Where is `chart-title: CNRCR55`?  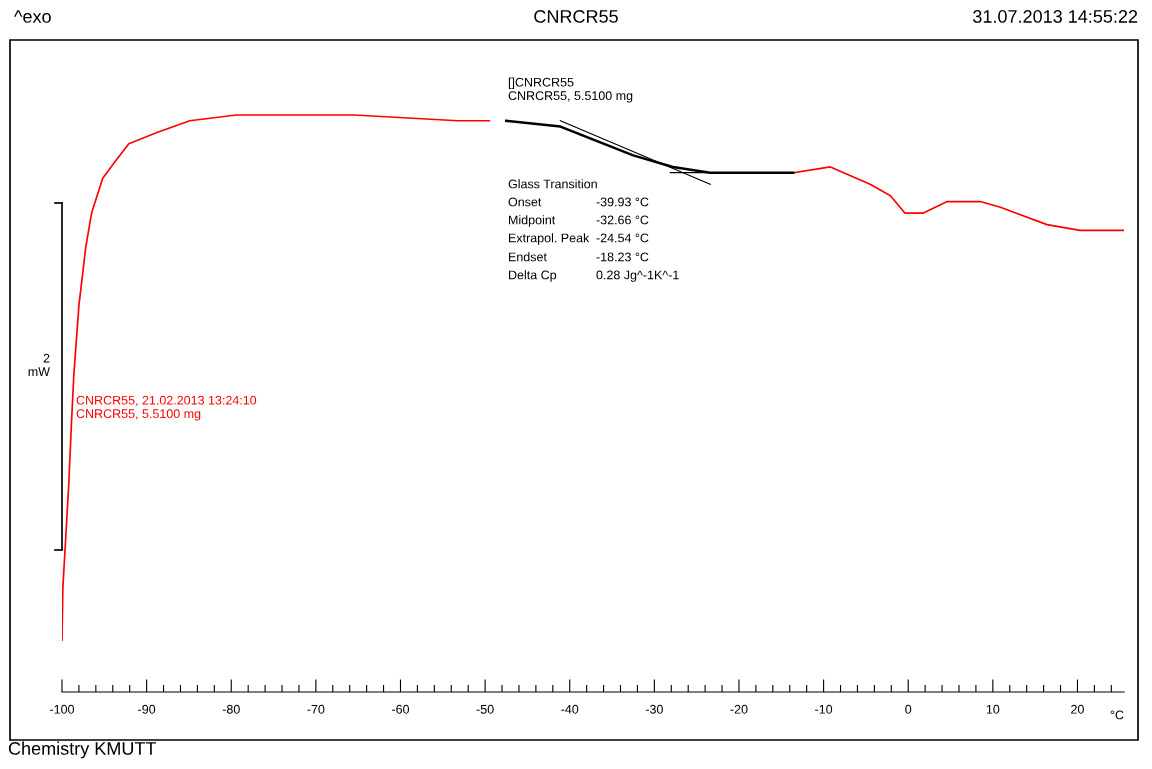 chart-title: CNRCR55 is located at coordinates (576, 16).